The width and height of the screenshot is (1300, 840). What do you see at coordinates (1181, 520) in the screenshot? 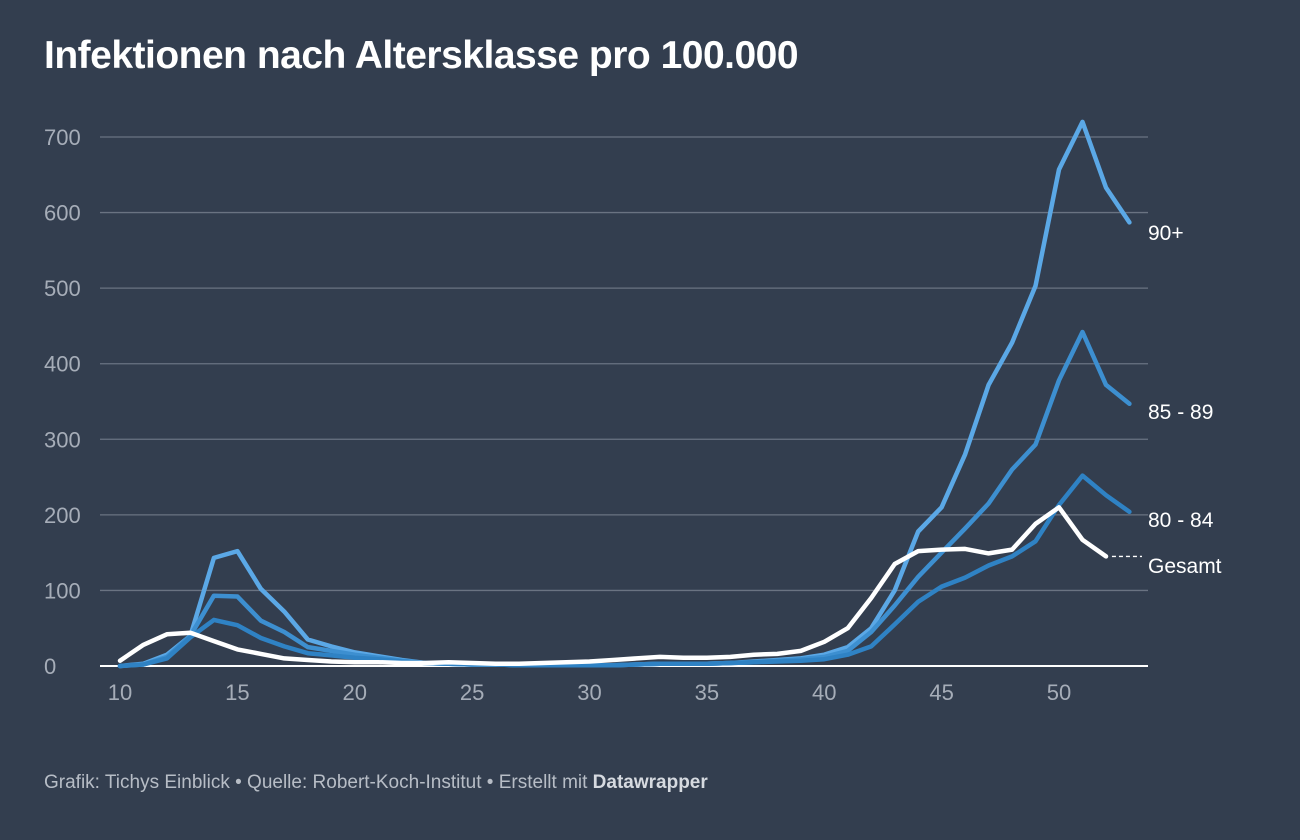
I see `series-end-label: 80 - 84` at bounding box center [1181, 520].